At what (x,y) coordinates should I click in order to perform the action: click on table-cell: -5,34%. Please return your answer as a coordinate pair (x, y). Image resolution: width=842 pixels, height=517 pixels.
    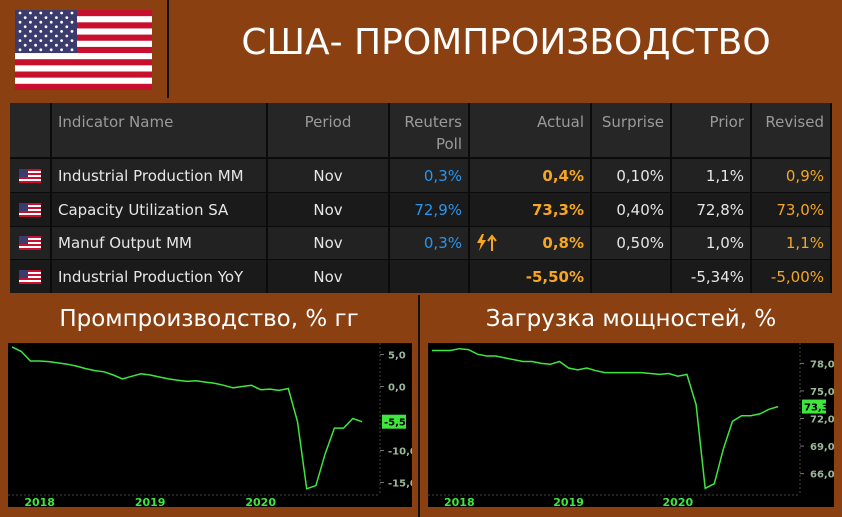
    Looking at the image, I should click on (711, 276).